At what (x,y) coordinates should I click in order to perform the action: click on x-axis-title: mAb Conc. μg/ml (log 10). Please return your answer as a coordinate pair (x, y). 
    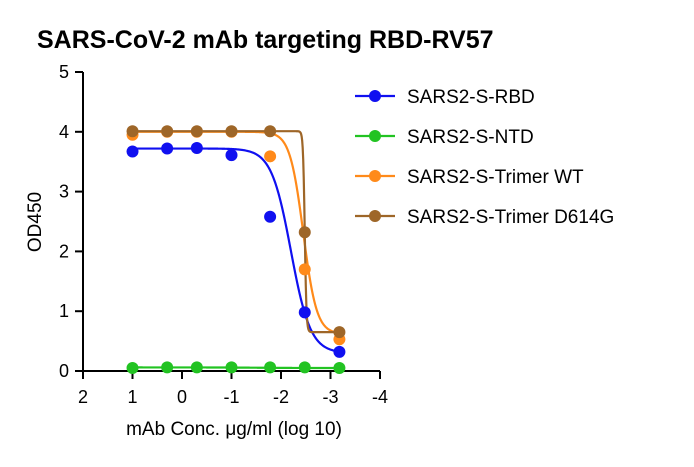
    Looking at the image, I should click on (234, 429).